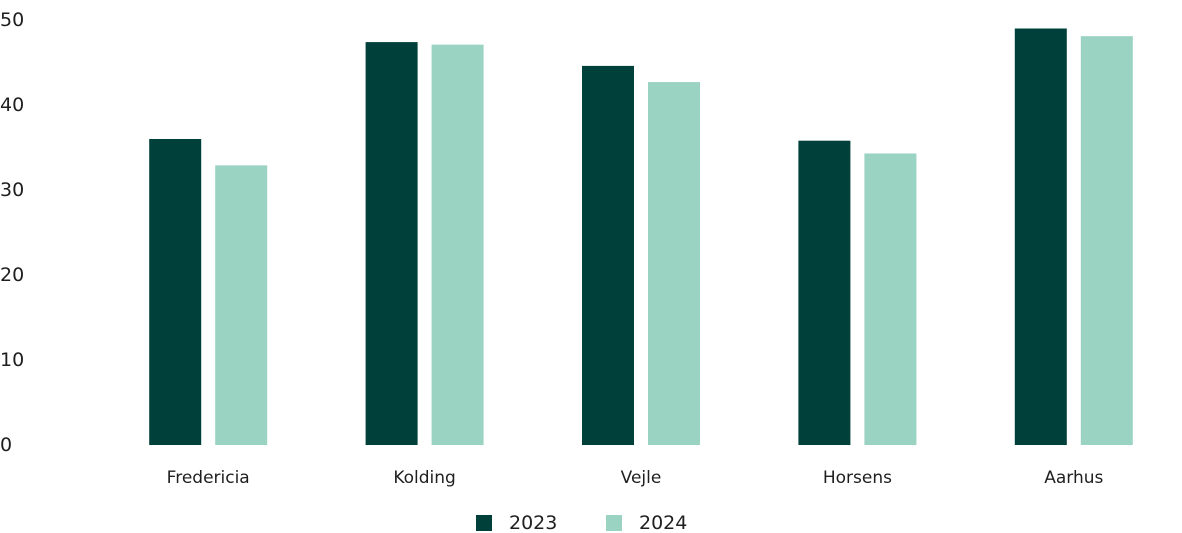  I want to click on bar-2023-kolding, so click(391, 243).